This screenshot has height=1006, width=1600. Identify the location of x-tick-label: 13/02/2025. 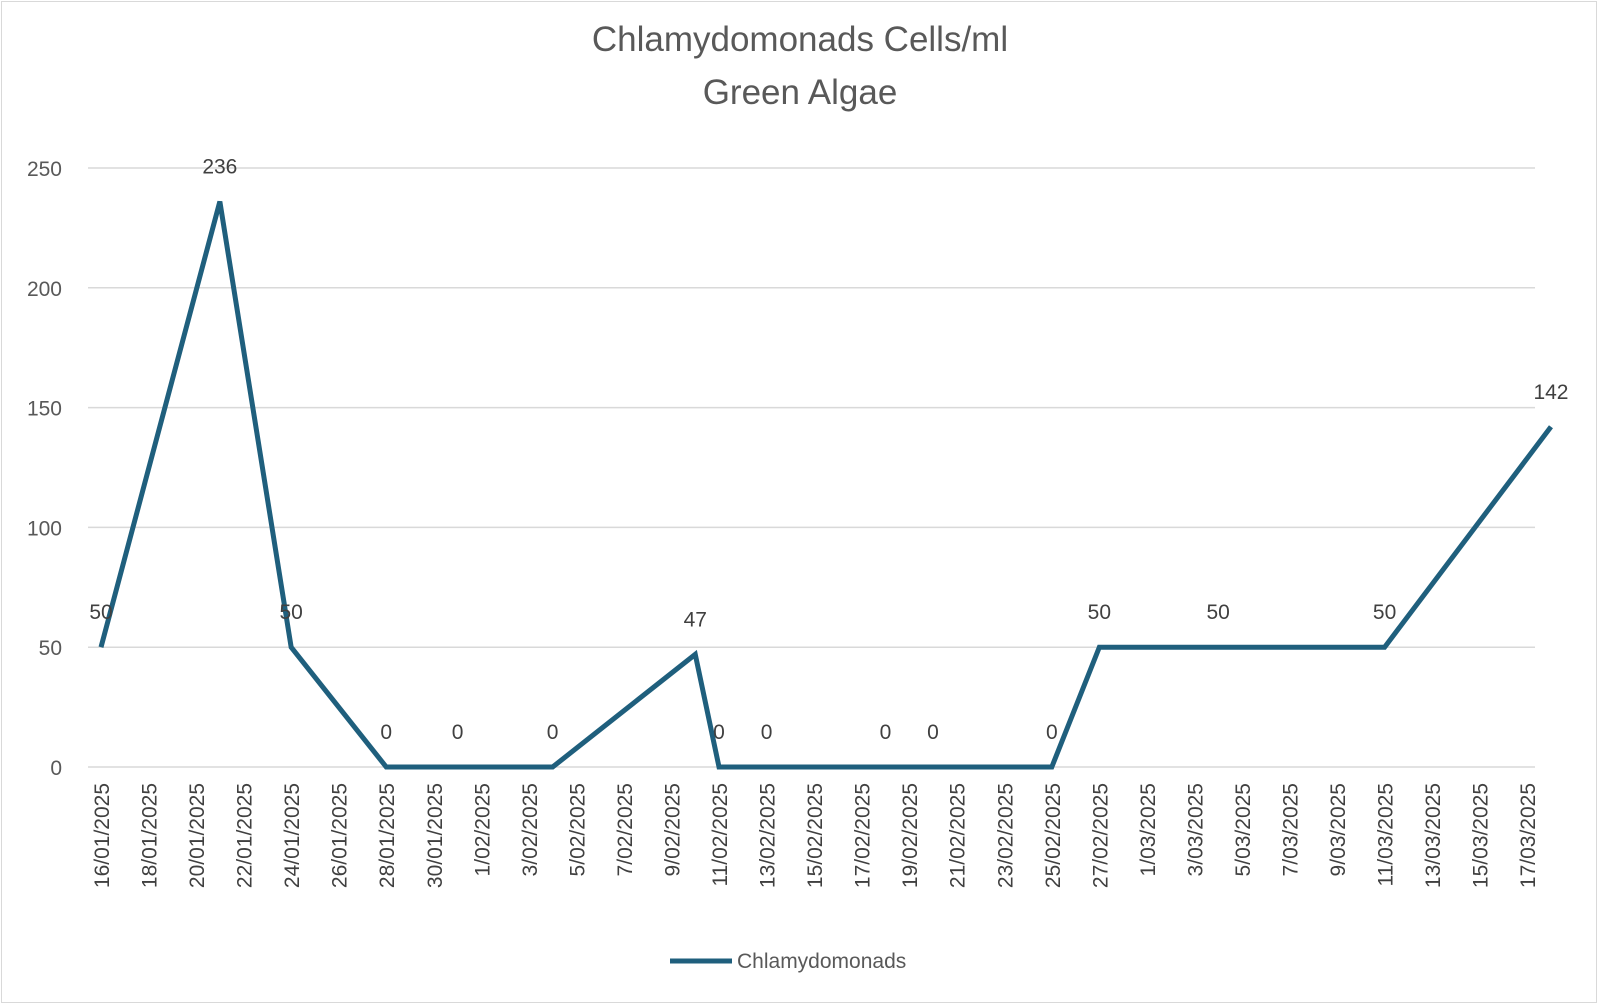
(768, 835).